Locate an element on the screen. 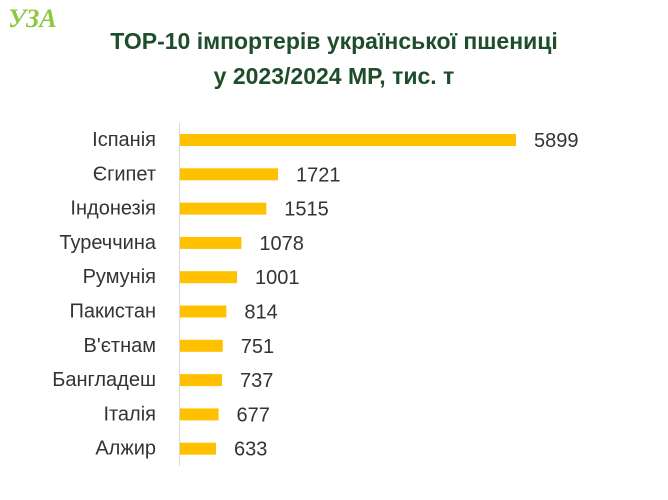 The height and width of the screenshot is (500, 668). value-label: 737 is located at coordinates (256, 381).